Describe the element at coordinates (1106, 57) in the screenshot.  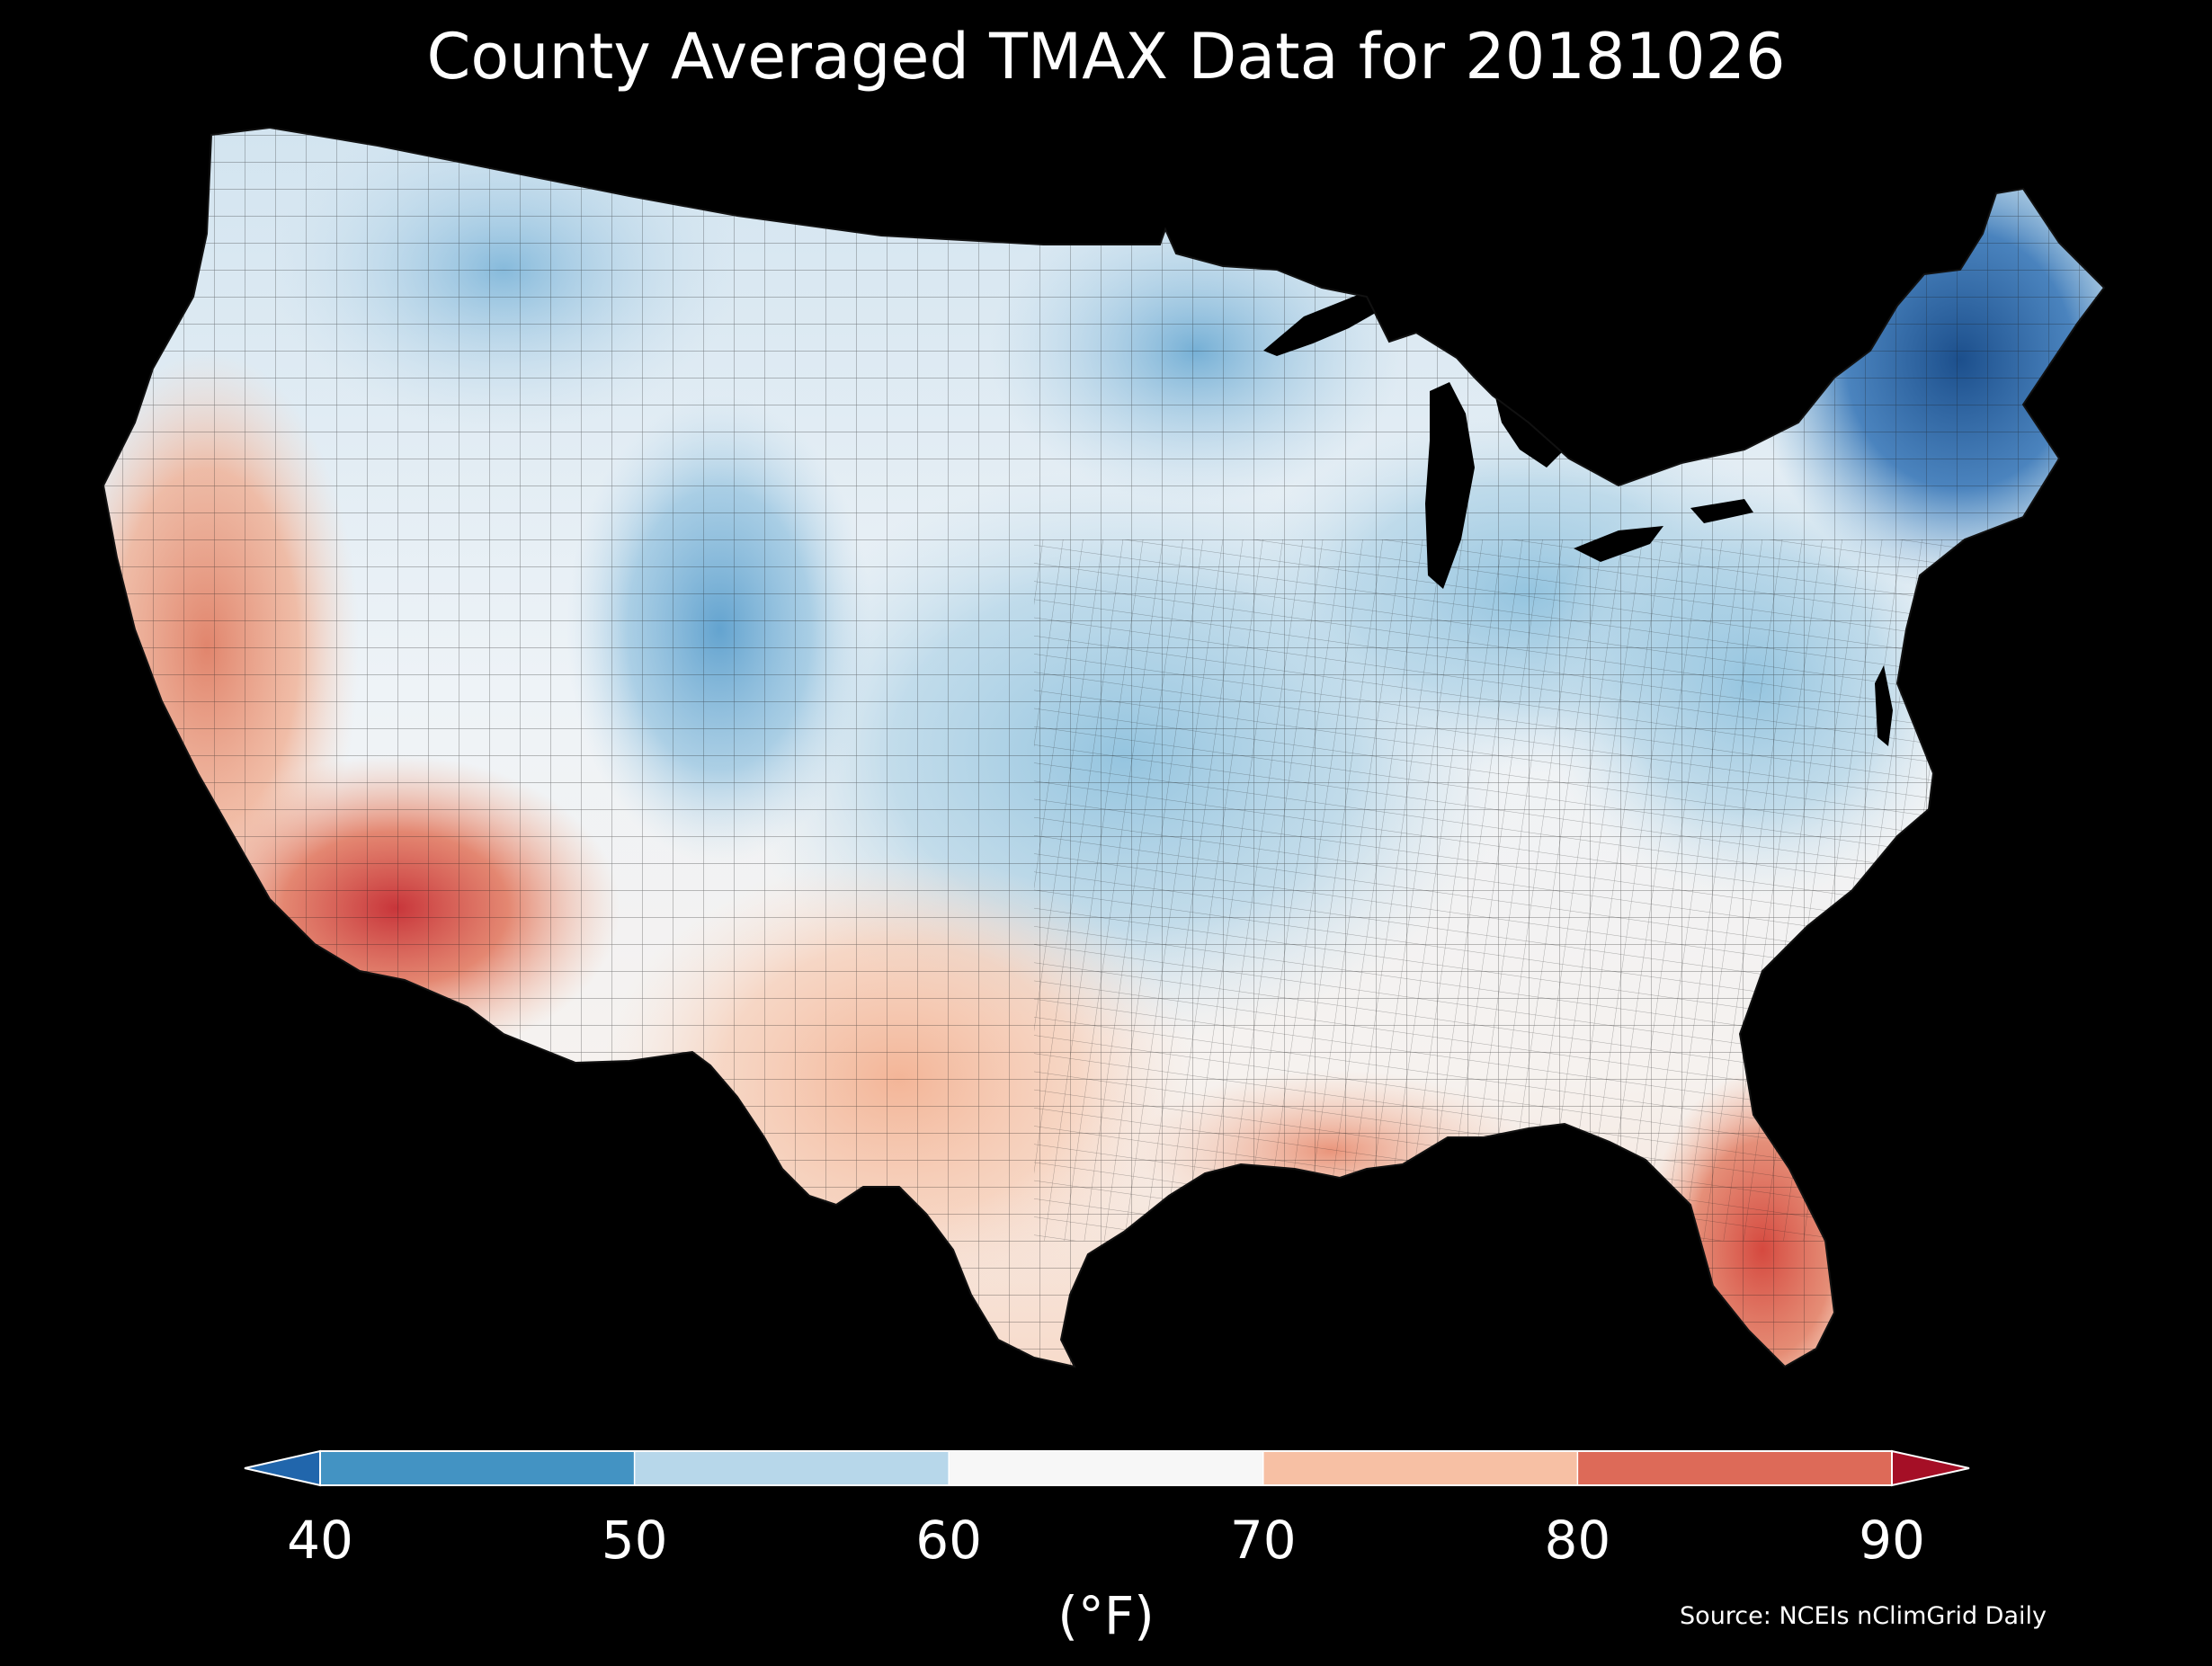
I see `map-title: County Averaged TMAX Data for 20181026` at that location.